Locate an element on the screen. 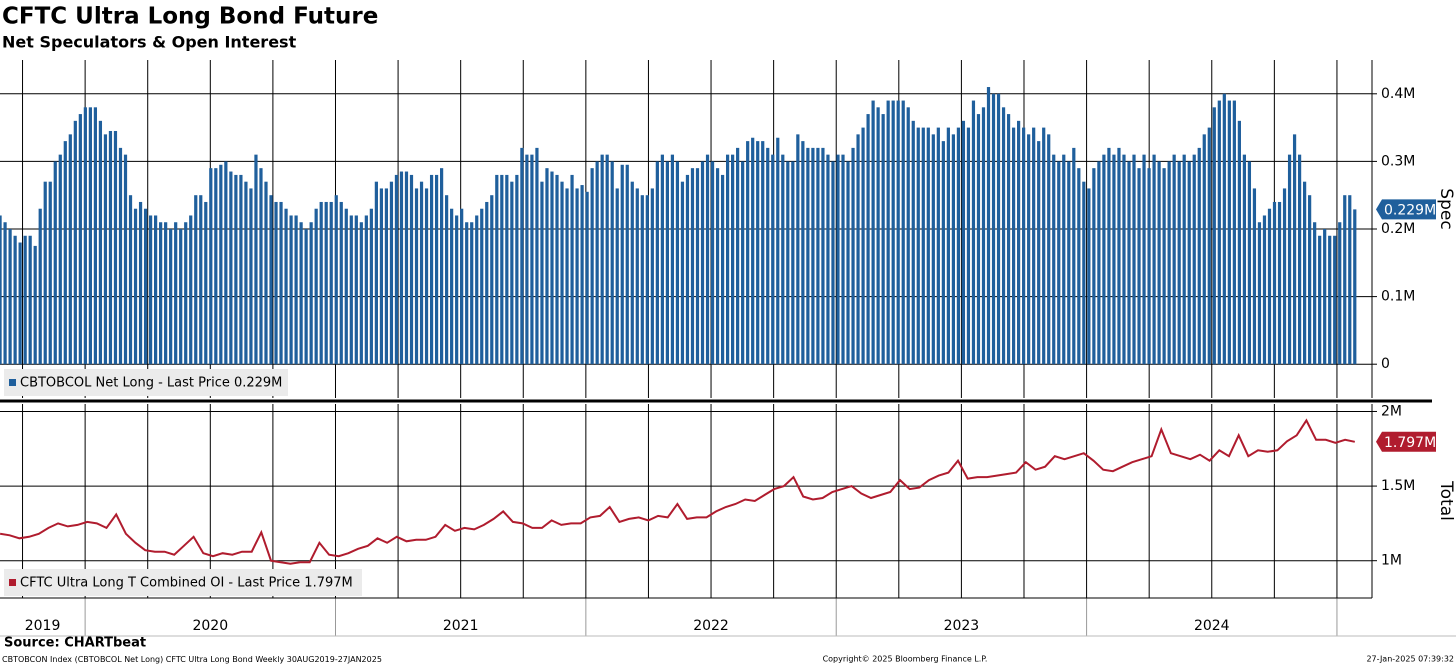  x-year-label: 2021 is located at coordinates (461, 626).